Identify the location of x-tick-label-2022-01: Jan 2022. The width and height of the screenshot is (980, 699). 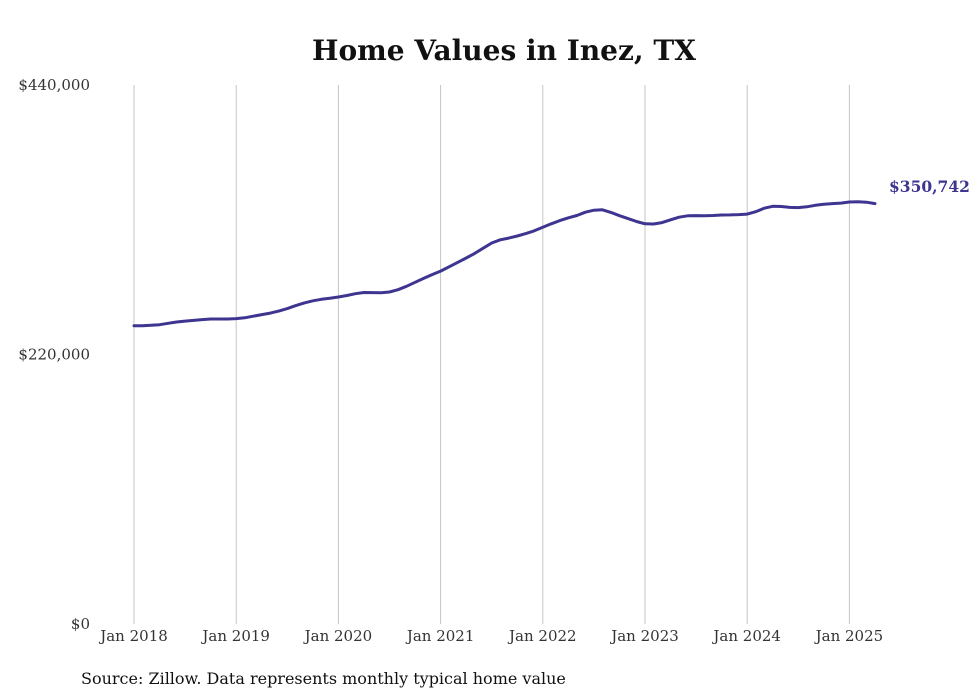
(542, 636).